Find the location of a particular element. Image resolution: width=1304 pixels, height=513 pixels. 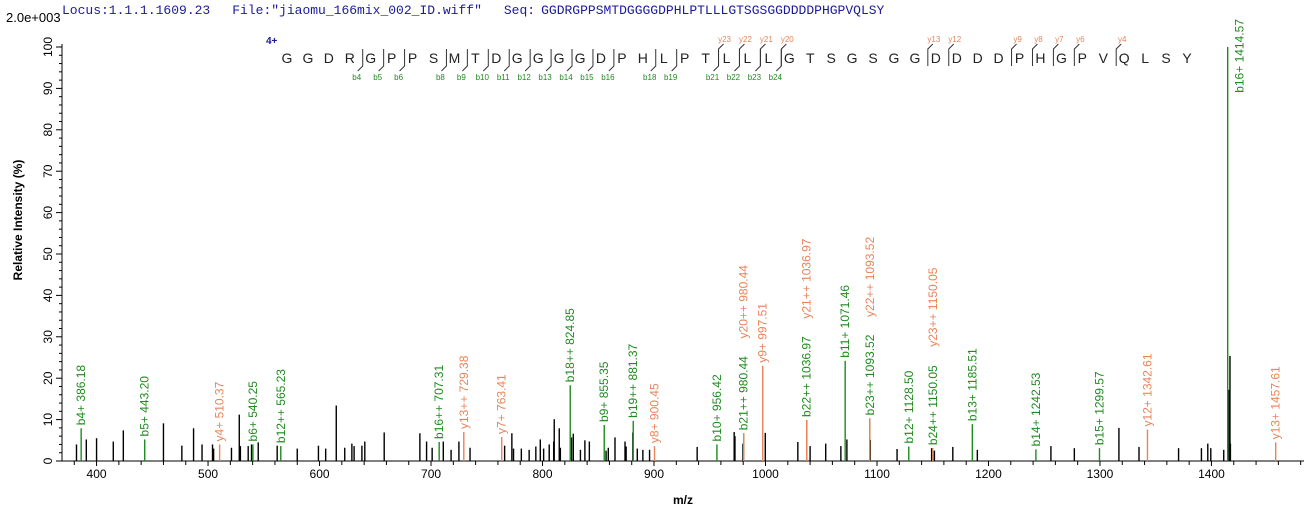

x-tick-label: 600 is located at coordinates (320, 474).